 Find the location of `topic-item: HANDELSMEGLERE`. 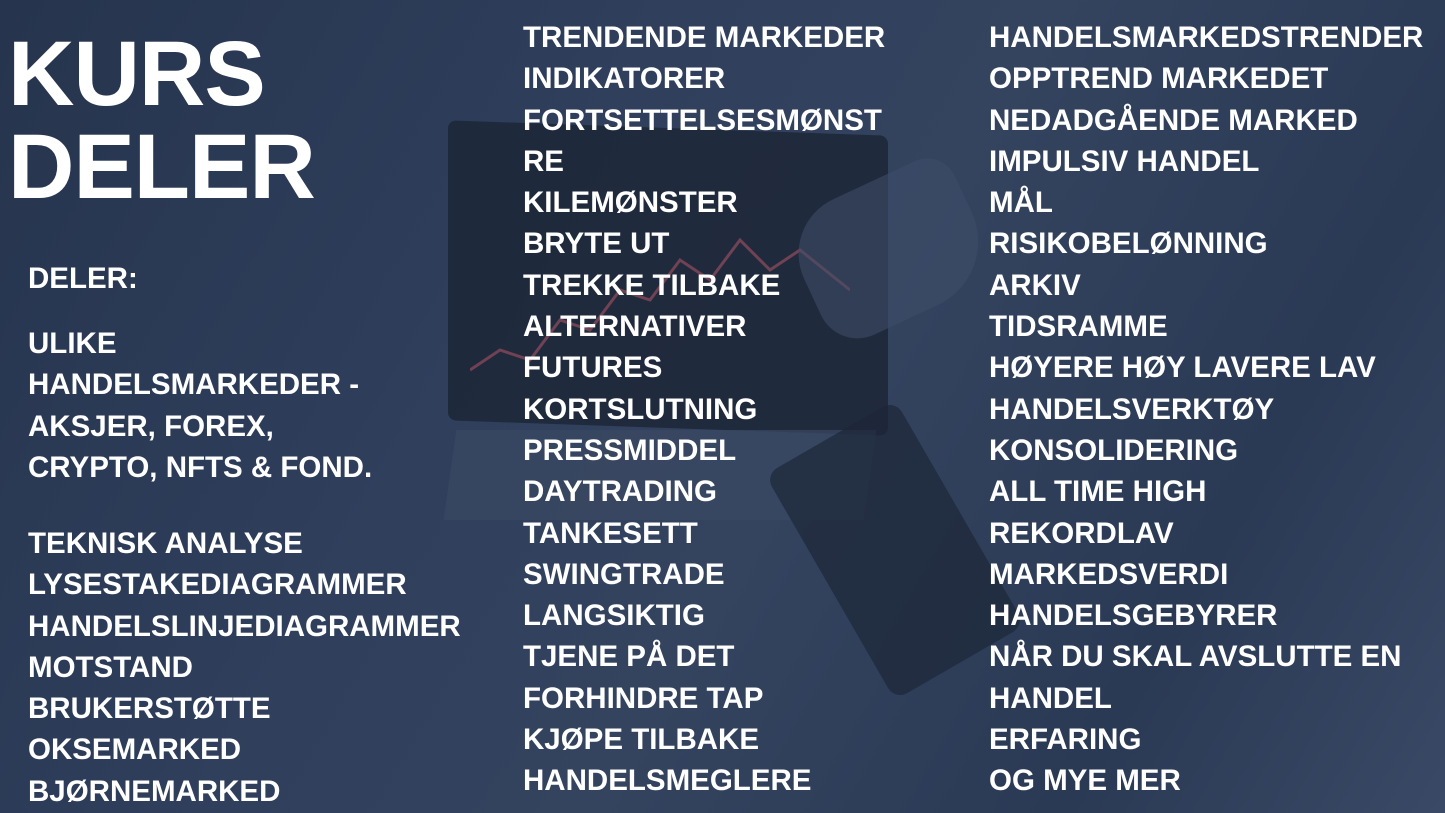

topic-item: HANDELSMEGLERE is located at coordinates (667, 781).